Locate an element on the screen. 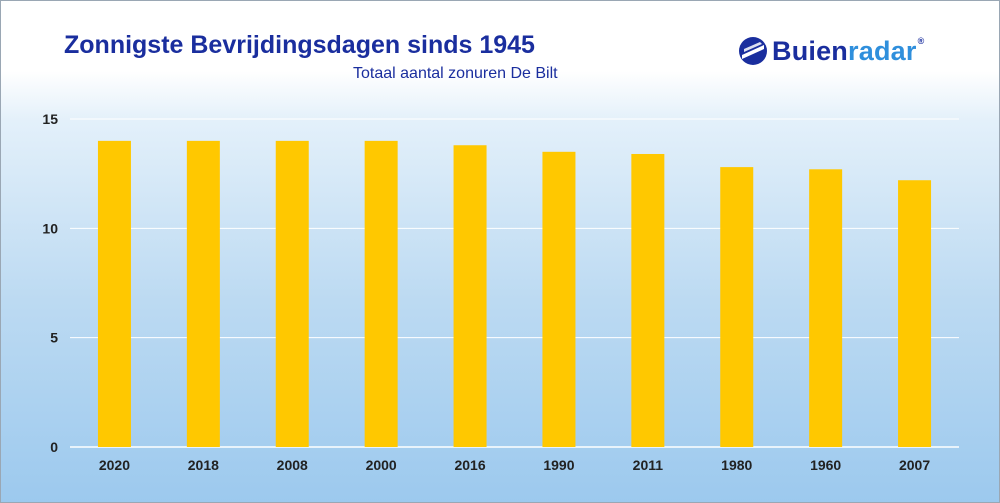 The image size is (1000, 503). y-tick-label: 10 is located at coordinates (50, 228).